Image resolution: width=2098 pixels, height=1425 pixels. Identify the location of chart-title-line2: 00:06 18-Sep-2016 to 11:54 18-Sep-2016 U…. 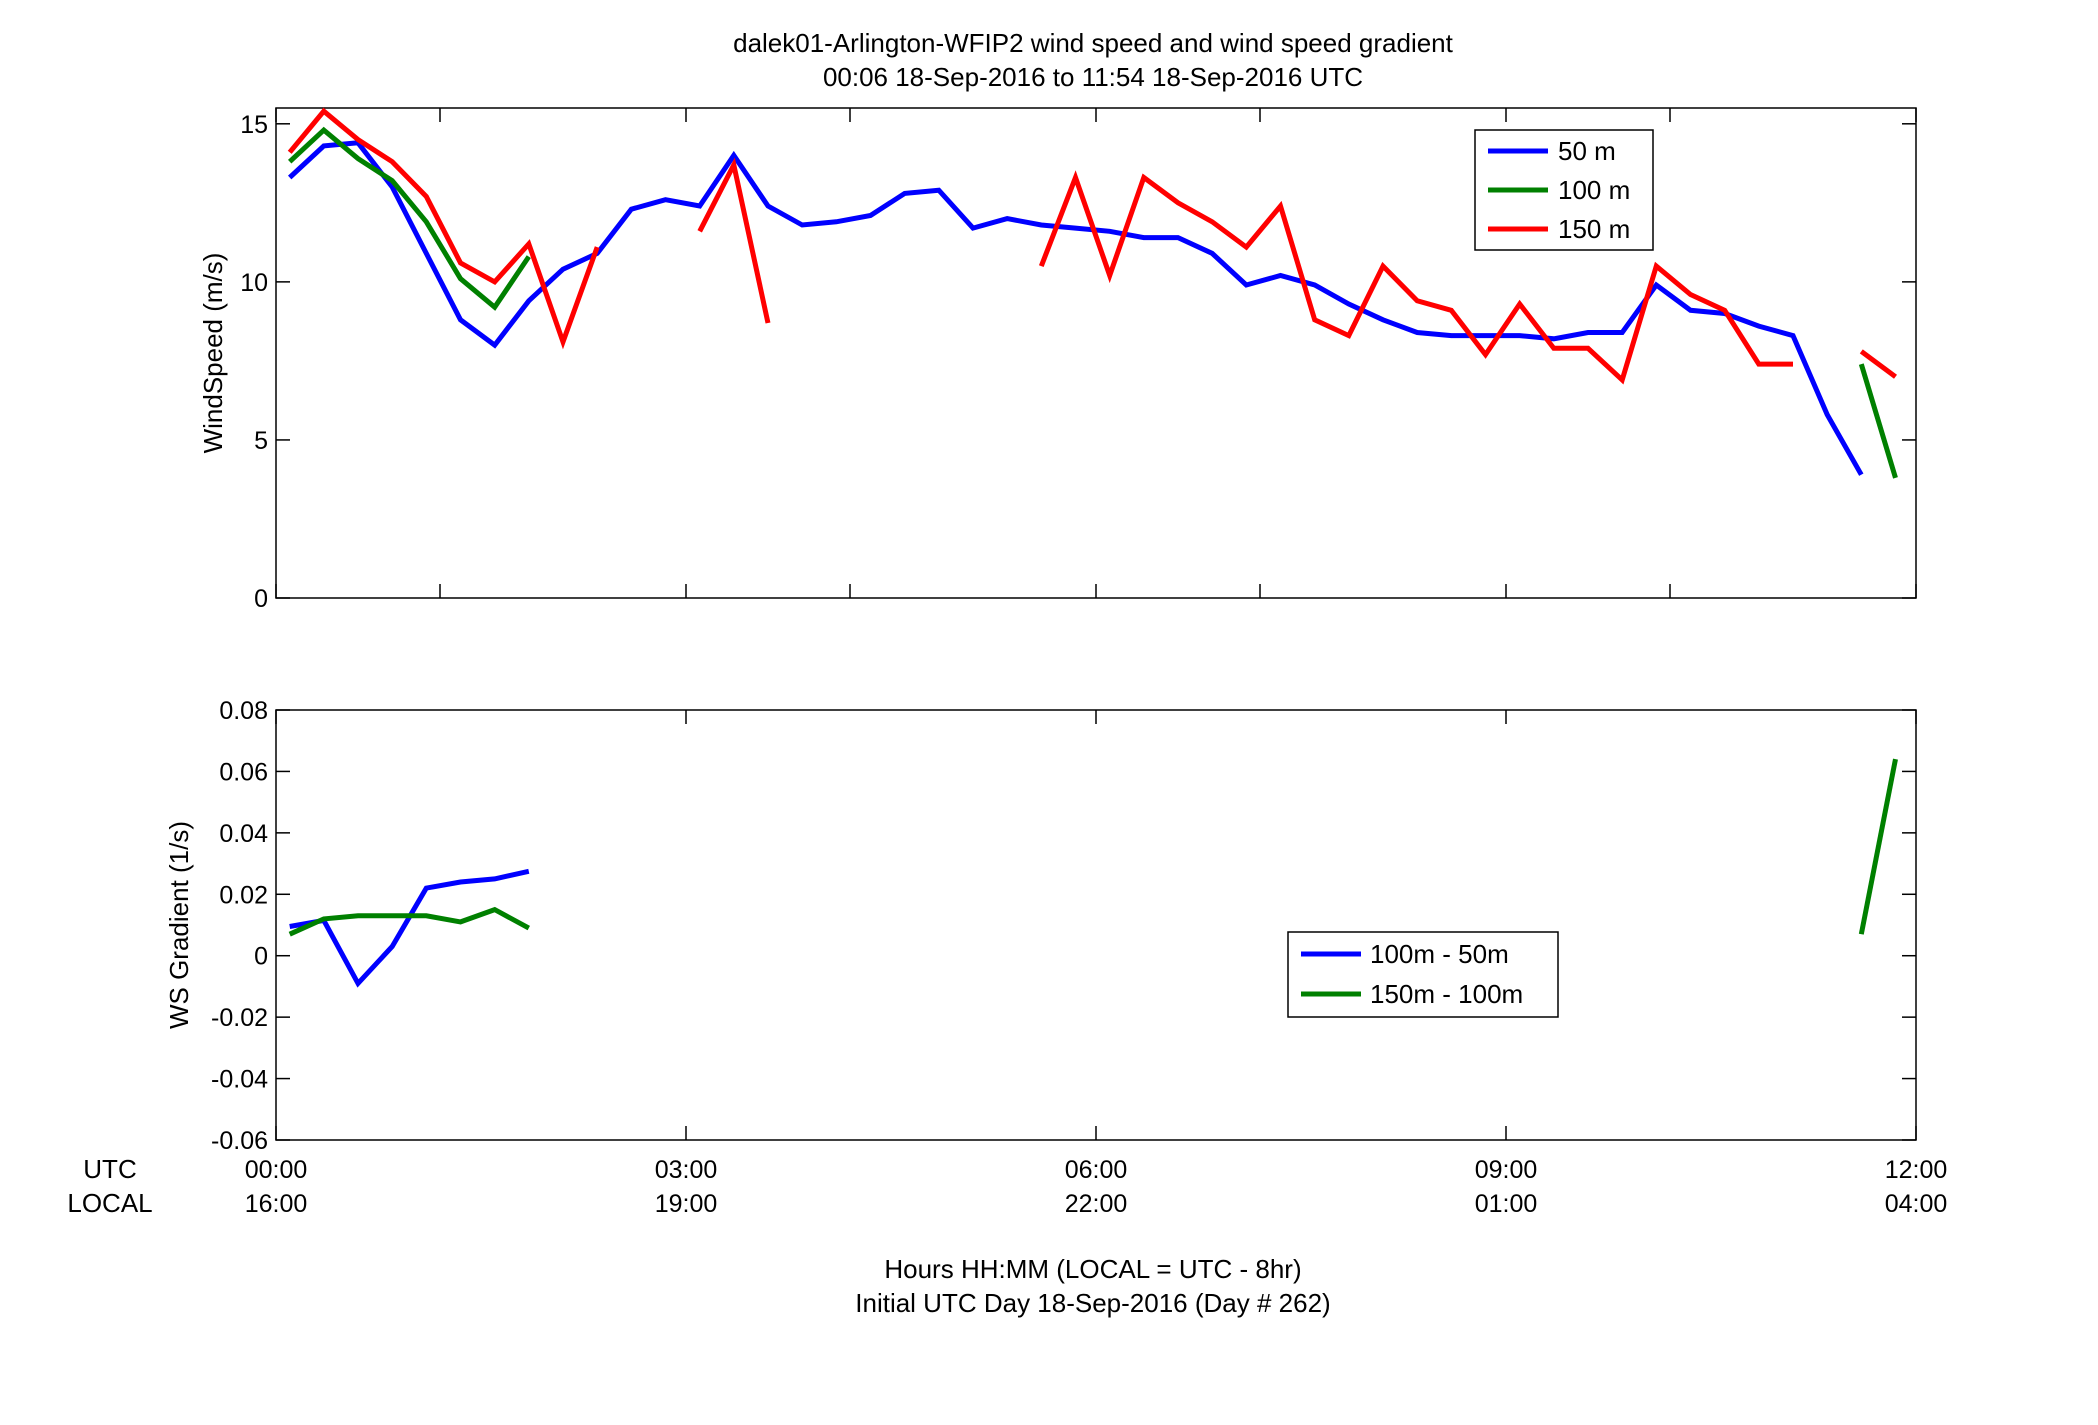
(1093, 77).